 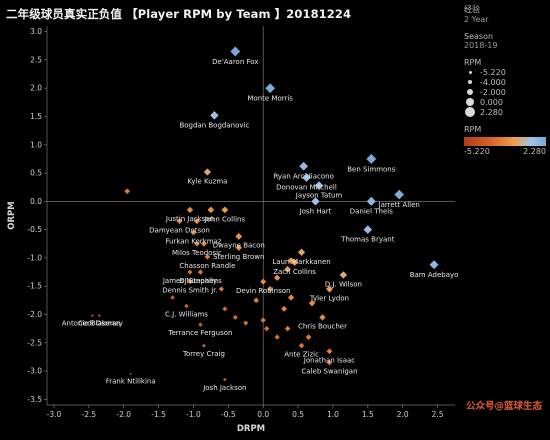 I want to click on x-tick-label: -2.5, so click(x=89, y=414).